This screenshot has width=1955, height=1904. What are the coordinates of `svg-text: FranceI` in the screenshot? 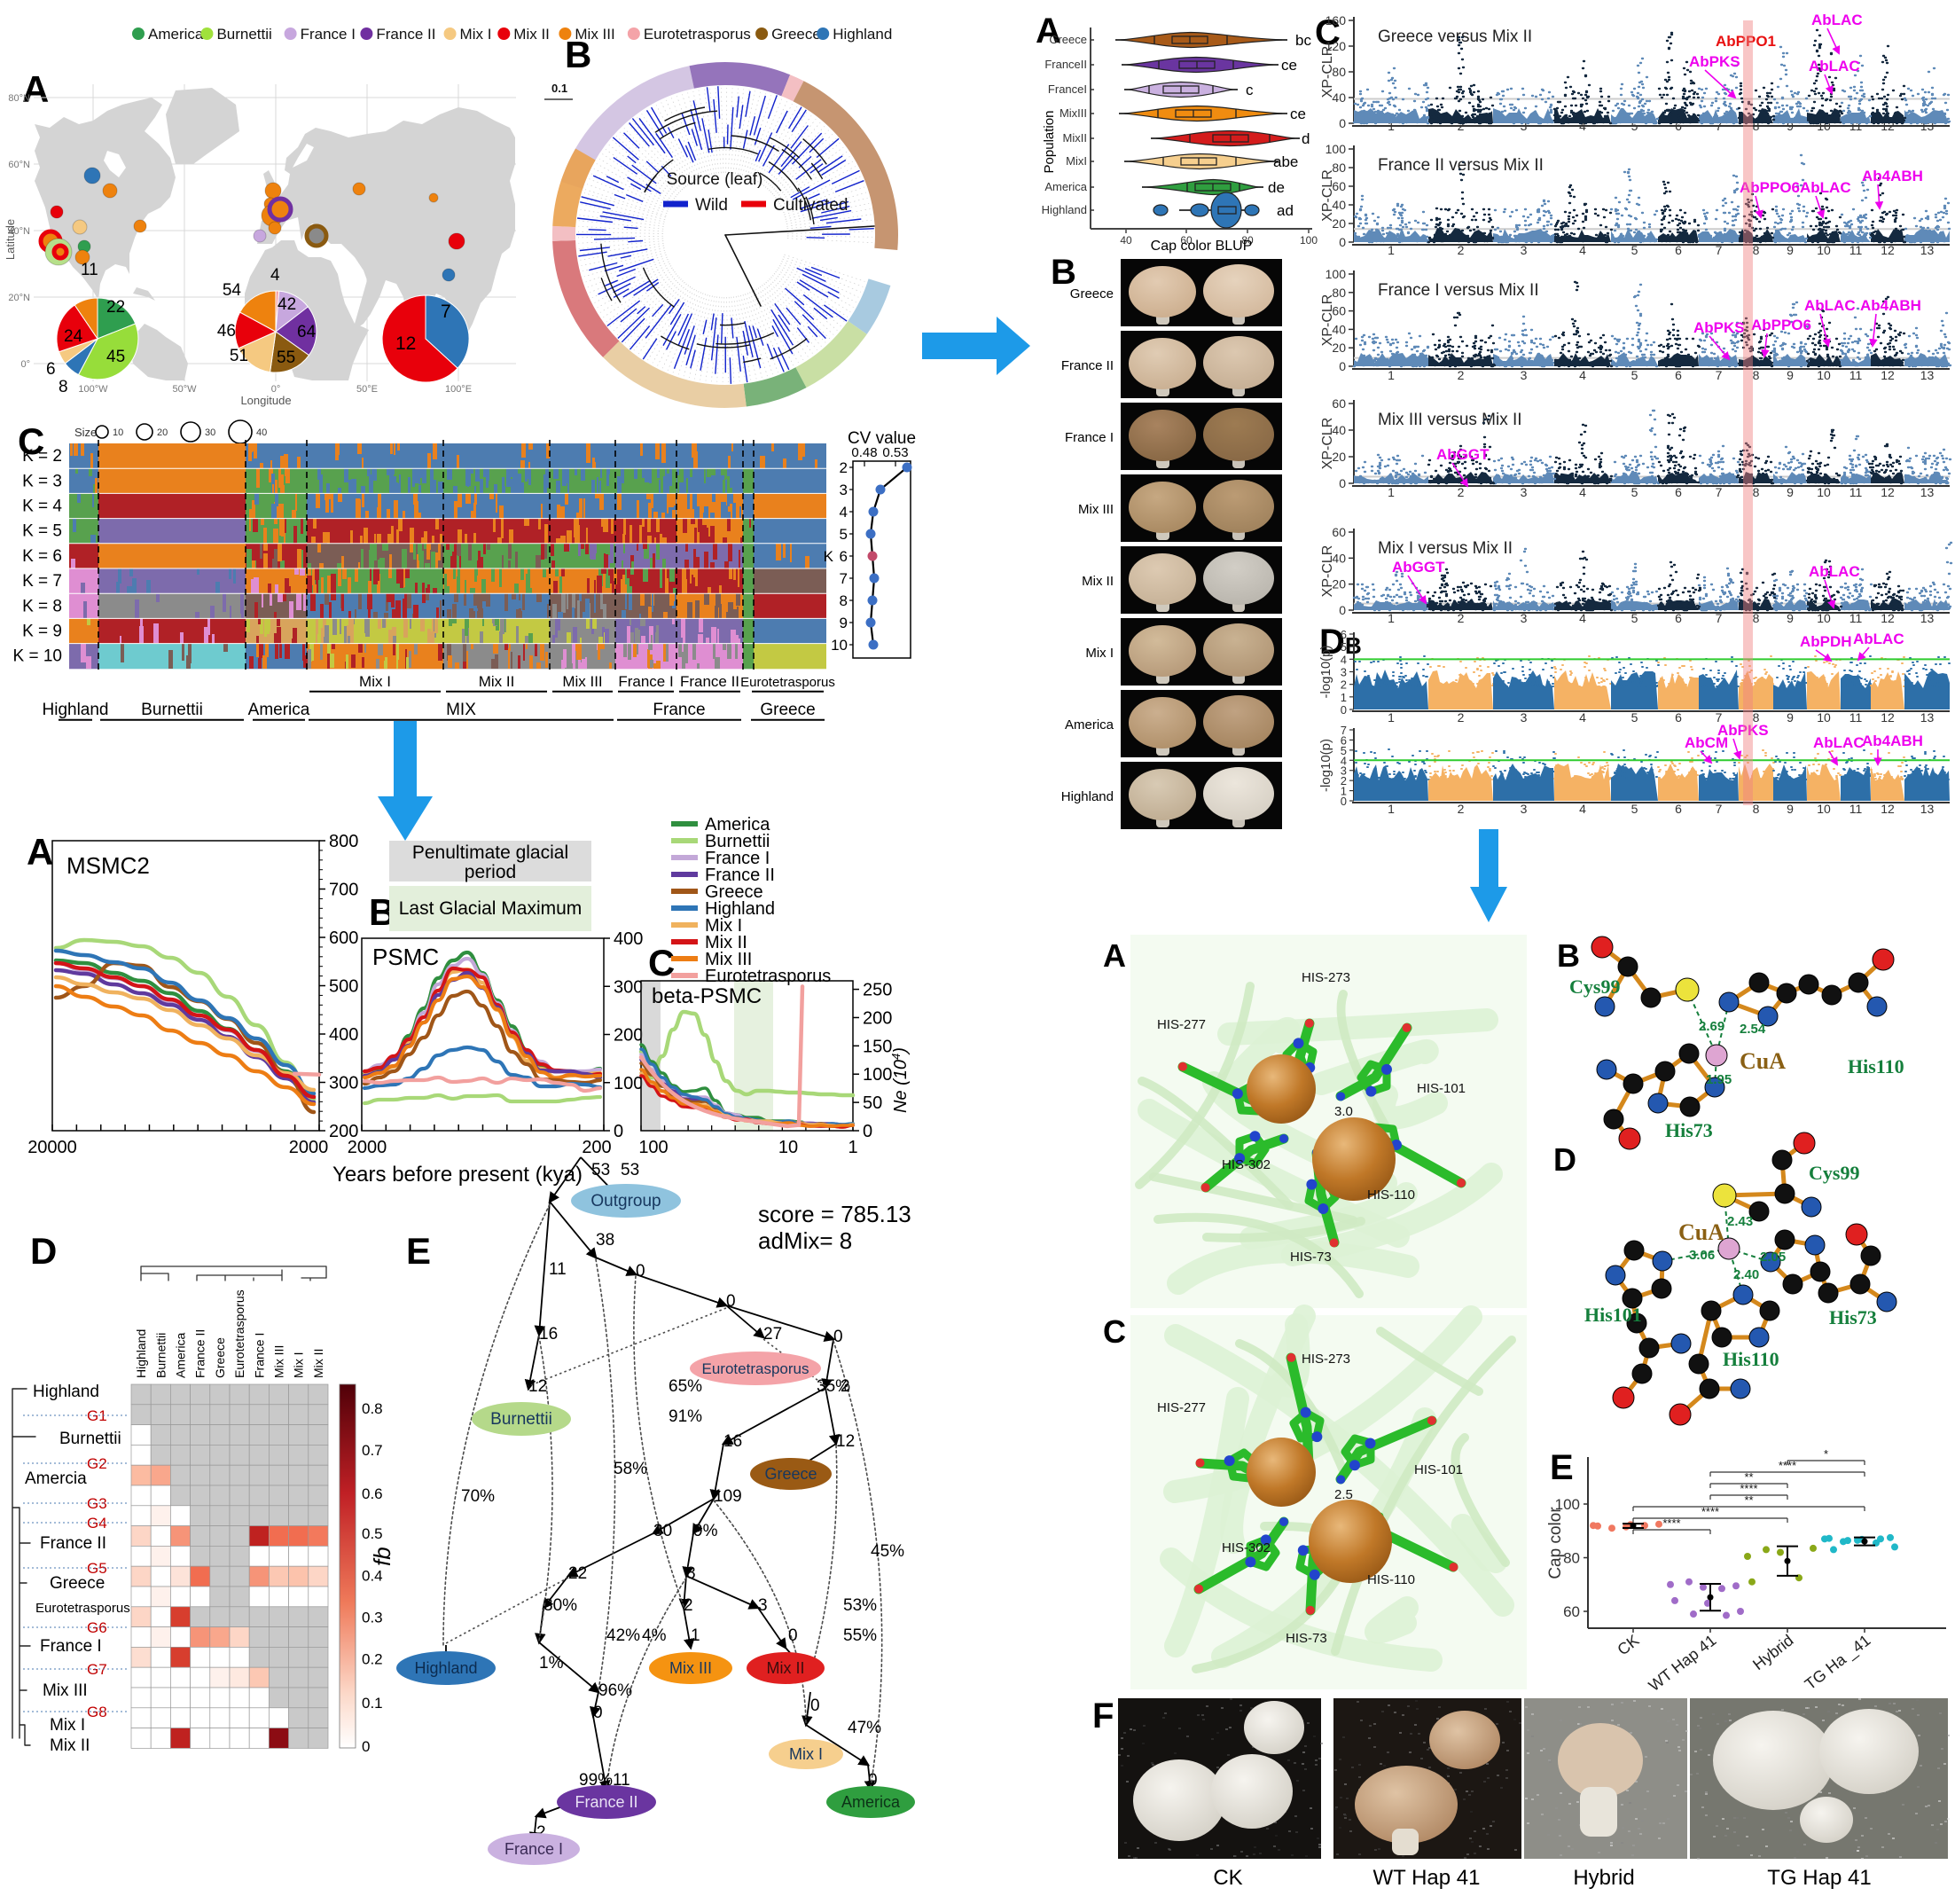 It's located at (1067, 89).